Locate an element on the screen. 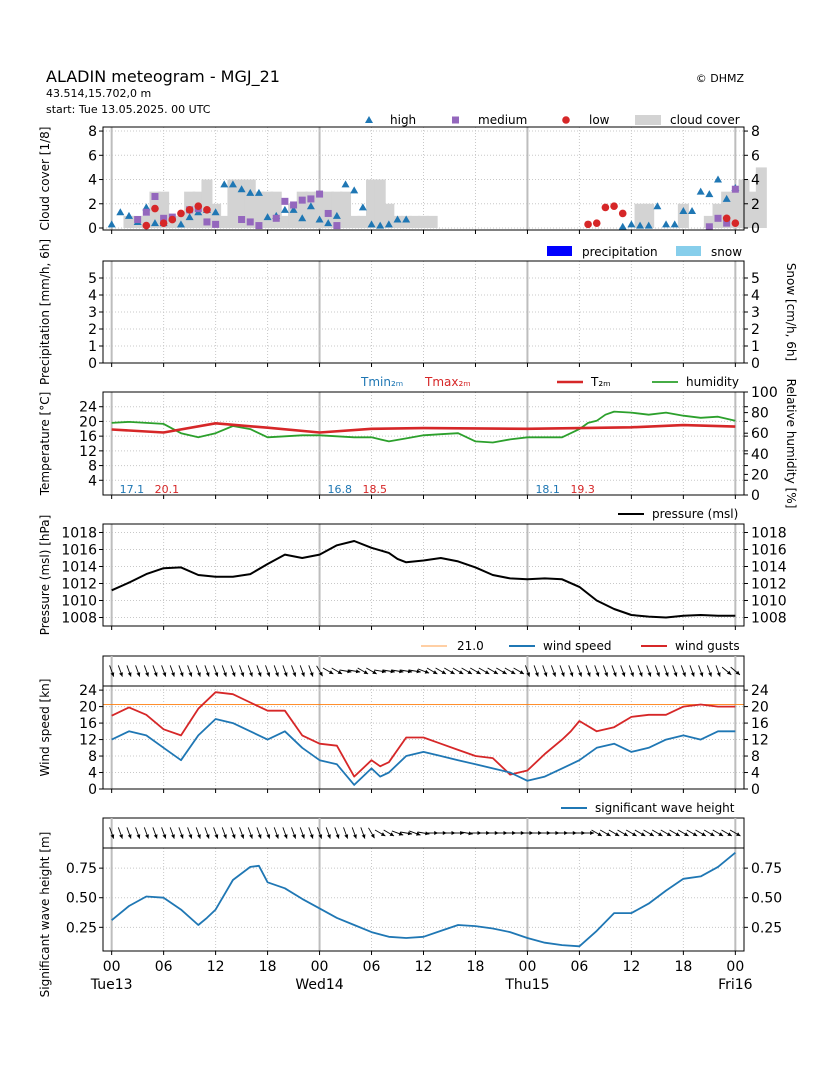 This screenshot has width=827, height=1069. precip-y-tick-label-right: 5 is located at coordinates (755, 279).